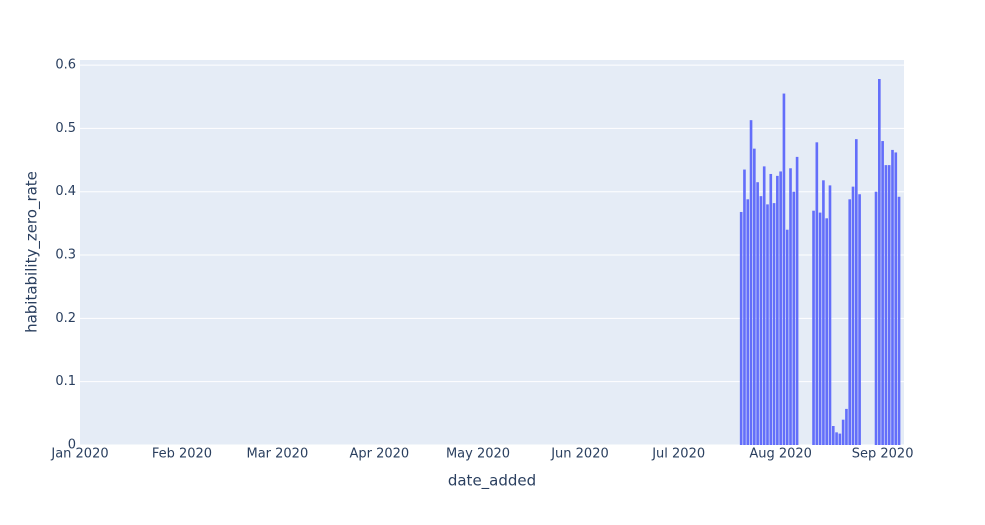 The image size is (985, 525). I want to click on y-tick-label: 0.6, so click(65, 65).